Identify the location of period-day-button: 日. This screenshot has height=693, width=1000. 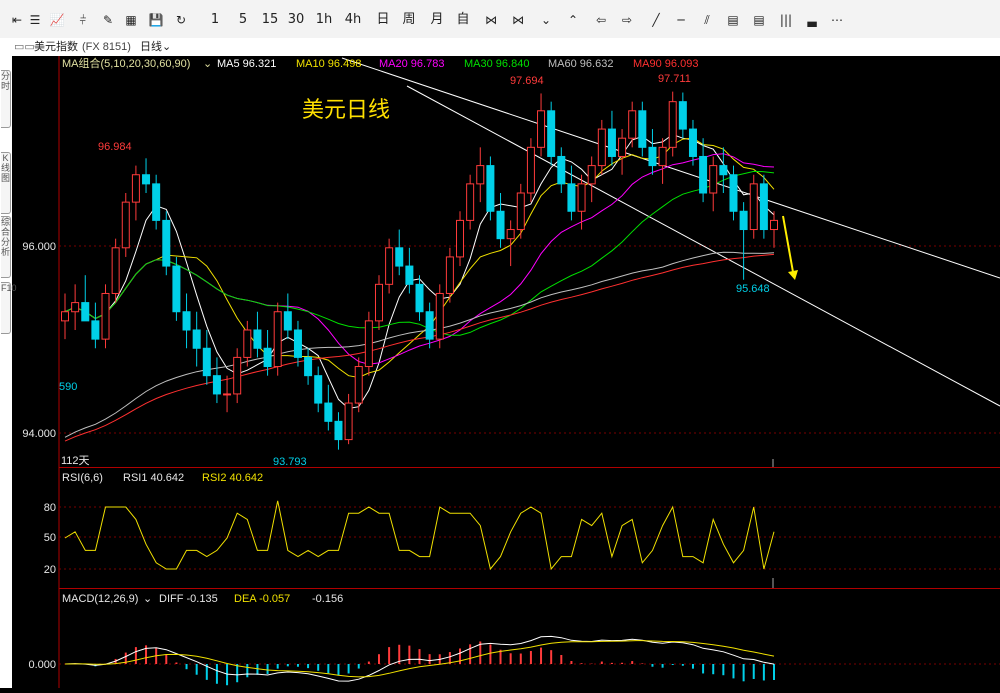
(383, 19).